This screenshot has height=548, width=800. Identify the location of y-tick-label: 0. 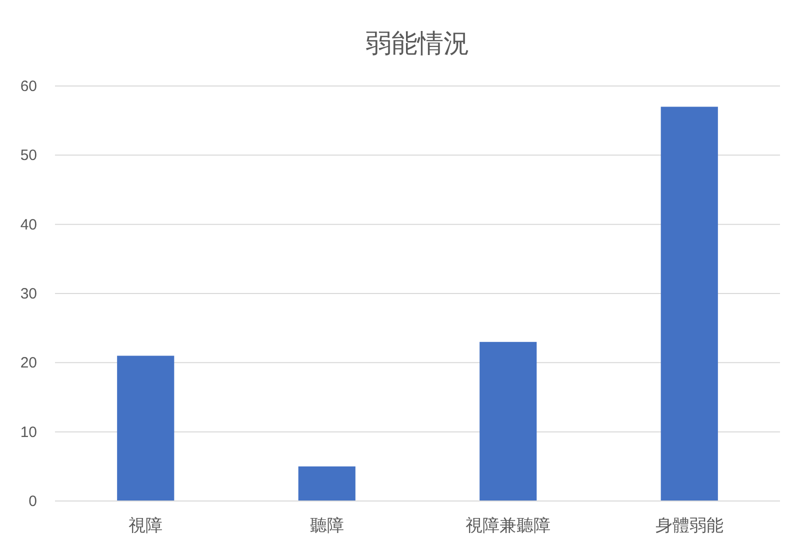
(32, 501).